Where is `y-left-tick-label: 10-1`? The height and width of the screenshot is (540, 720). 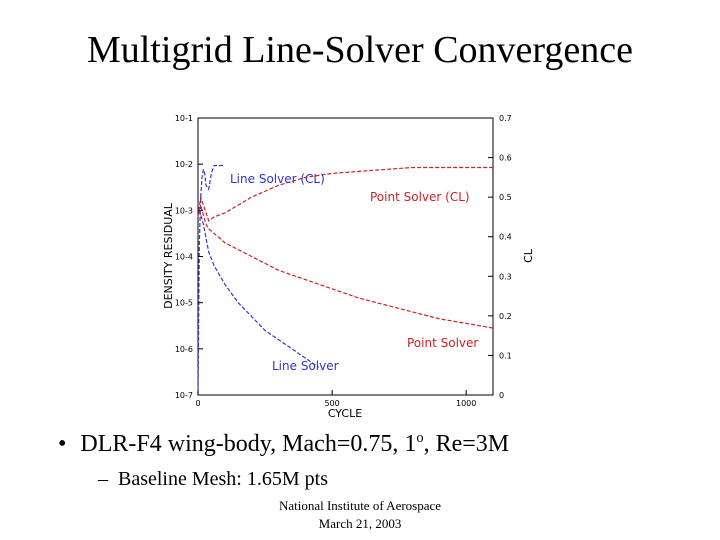
y-left-tick-label: 10-1 is located at coordinates (184, 118).